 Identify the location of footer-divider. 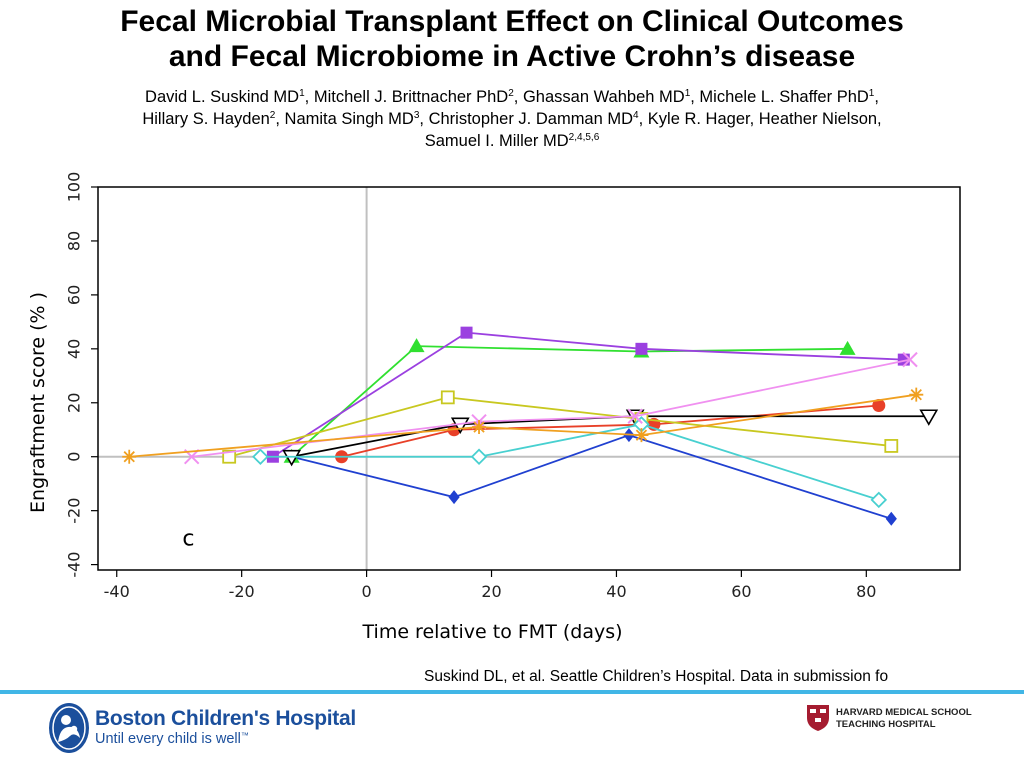
(512, 692).